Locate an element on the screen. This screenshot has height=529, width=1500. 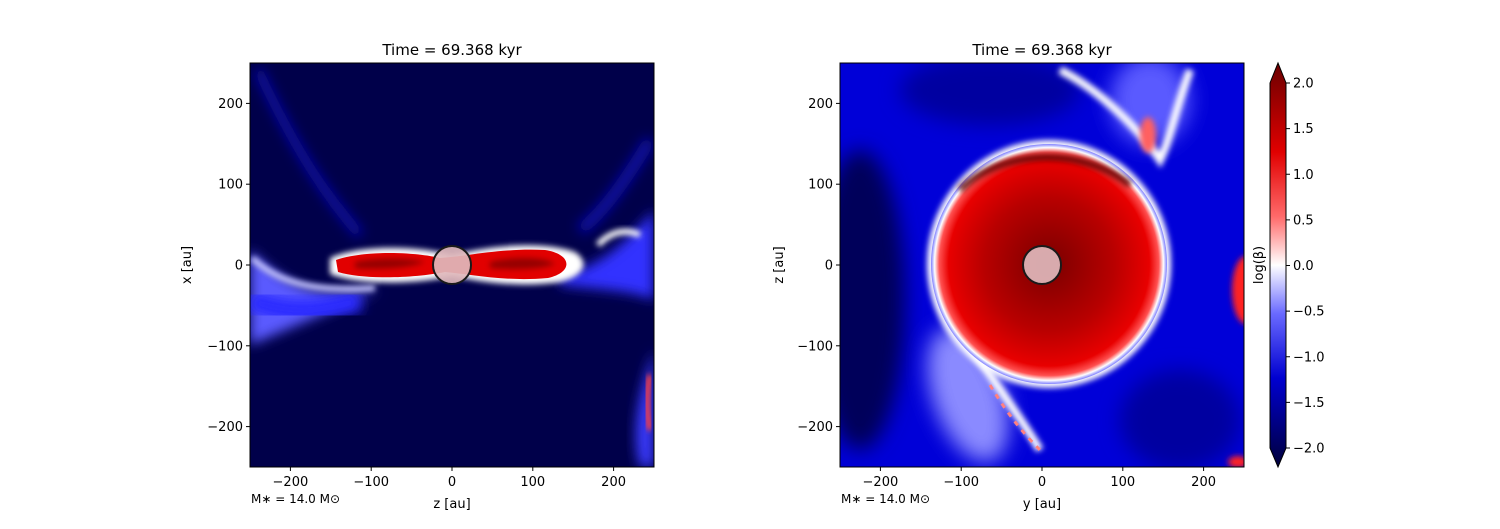
right-heatmap-disk-ring is located at coordinates (1044, 173).